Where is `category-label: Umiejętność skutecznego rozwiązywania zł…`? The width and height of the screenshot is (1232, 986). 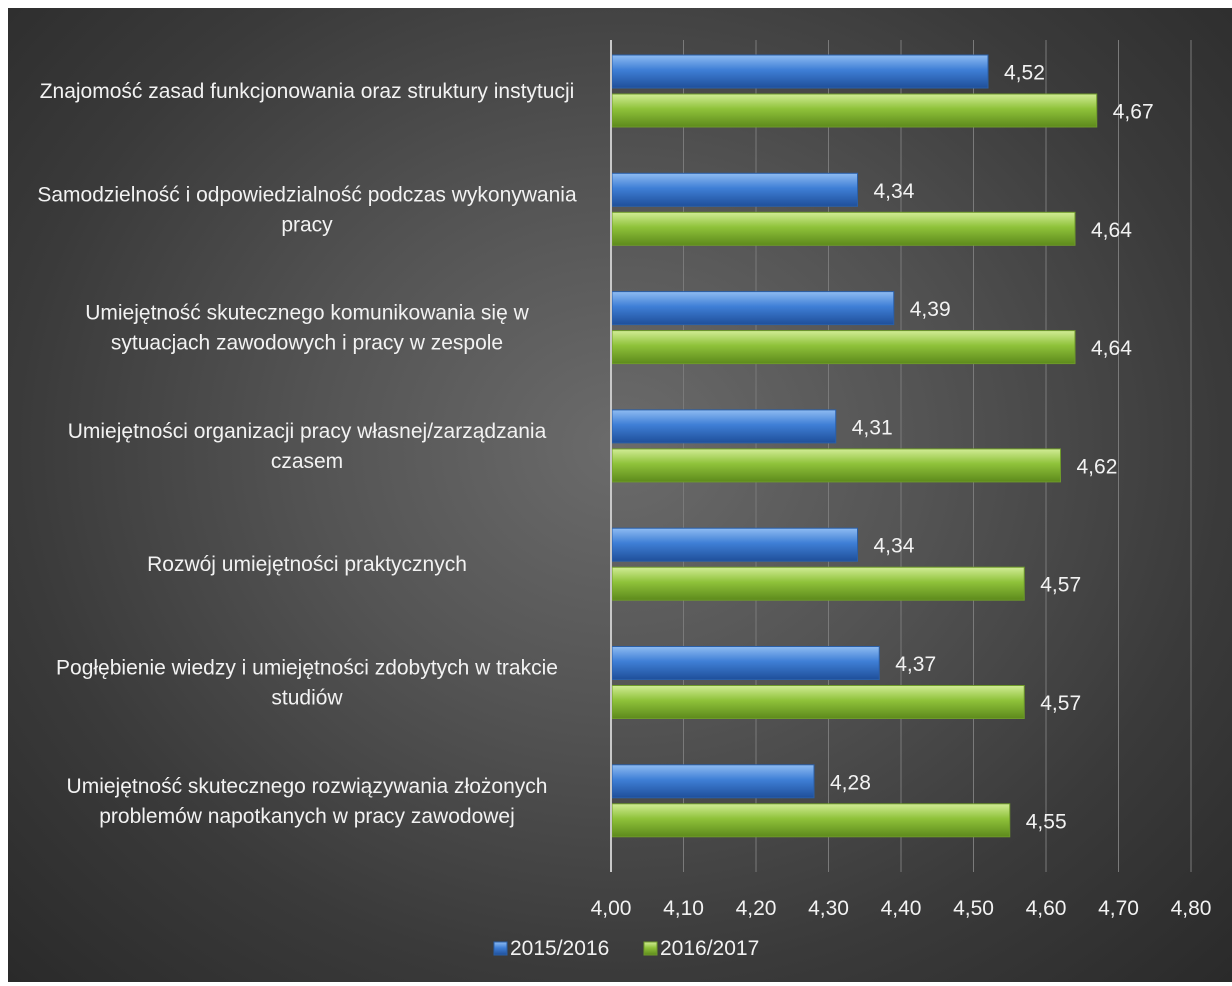 category-label: Umiejętność skutecznego rozwiązywania zł… is located at coordinates (307, 801).